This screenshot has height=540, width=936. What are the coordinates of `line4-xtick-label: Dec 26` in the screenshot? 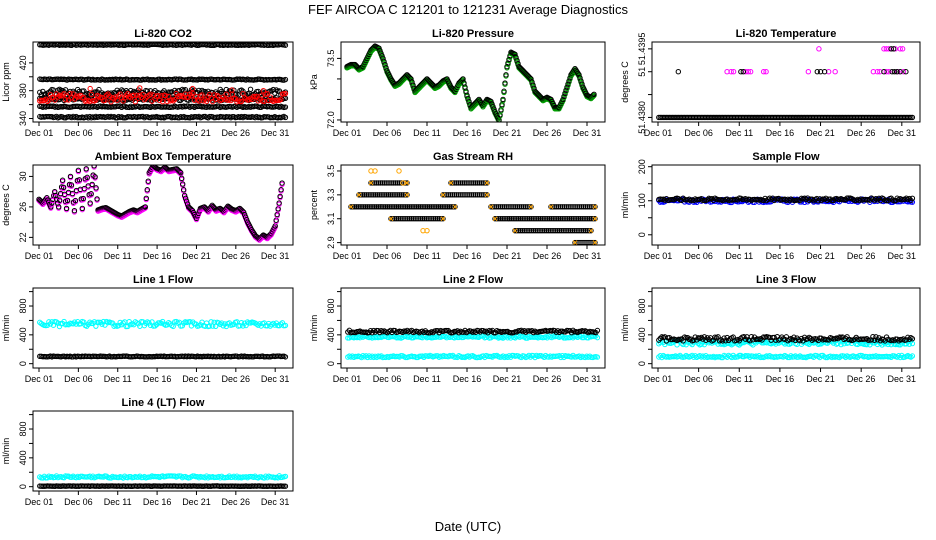 It's located at (236, 502).